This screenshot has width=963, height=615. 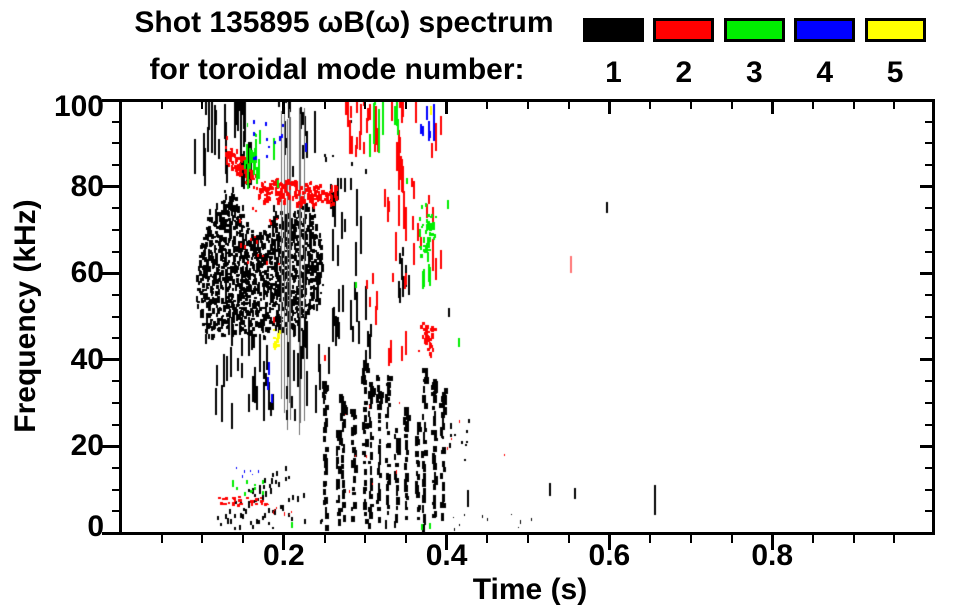 What do you see at coordinates (613, 72) in the screenshot?
I see `legend-label-1: 1` at bounding box center [613, 72].